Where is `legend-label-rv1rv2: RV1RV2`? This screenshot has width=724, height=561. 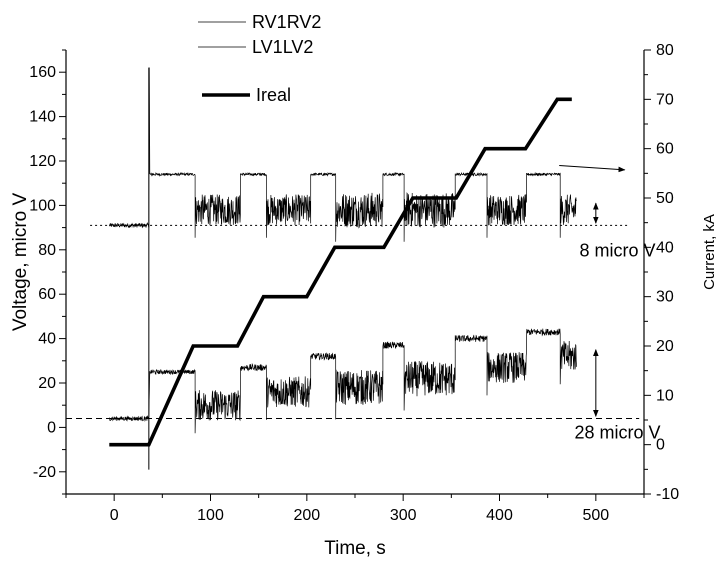 legend-label-rv1rv2: RV1RV2 is located at coordinates (286, 22).